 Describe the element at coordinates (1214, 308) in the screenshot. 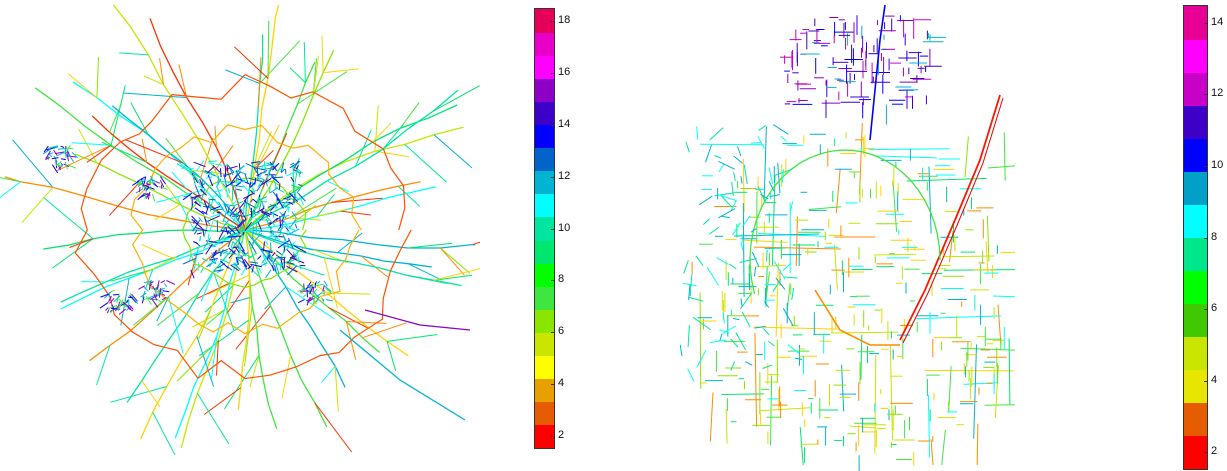

I see `colorbar-tick-label: 6` at that location.